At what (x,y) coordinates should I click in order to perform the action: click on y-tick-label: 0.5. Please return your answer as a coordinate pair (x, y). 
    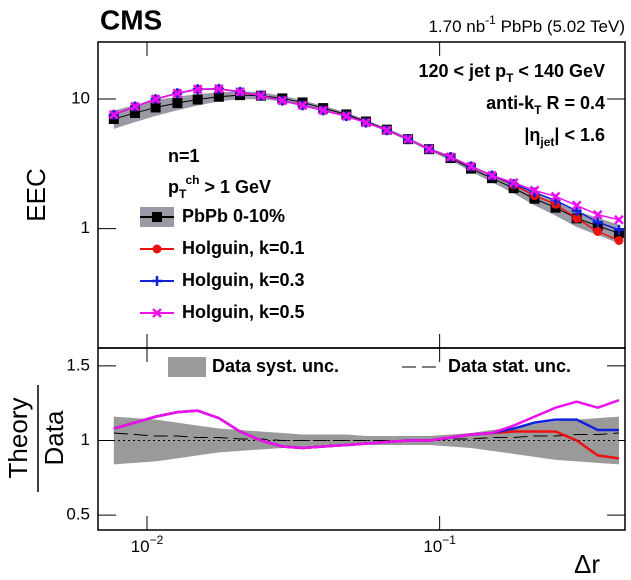
    Looking at the image, I should click on (78, 514).